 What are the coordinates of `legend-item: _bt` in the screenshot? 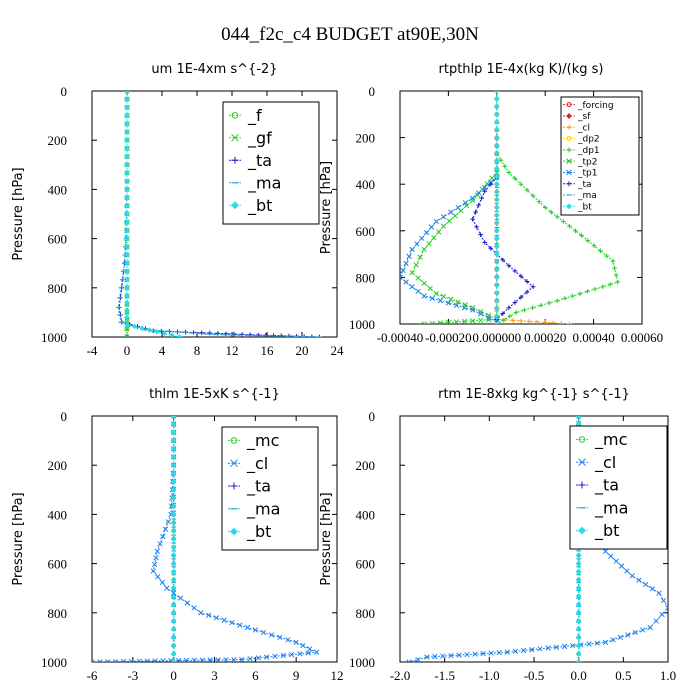 It's located at (249, 532).